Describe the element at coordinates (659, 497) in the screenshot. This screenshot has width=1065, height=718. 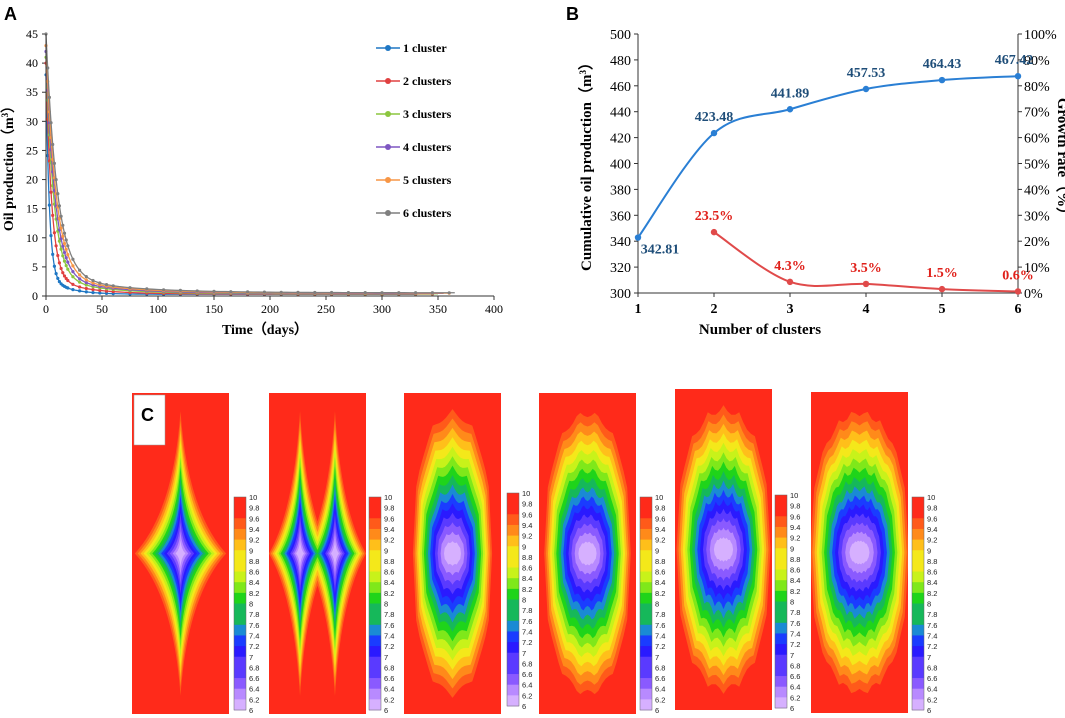
I see `colorbar-tick-label: 10` at that location.